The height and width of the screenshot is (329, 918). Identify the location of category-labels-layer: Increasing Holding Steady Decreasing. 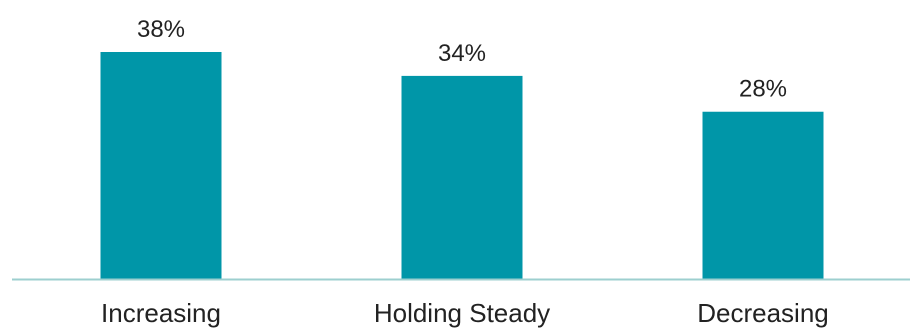
(465, 313).